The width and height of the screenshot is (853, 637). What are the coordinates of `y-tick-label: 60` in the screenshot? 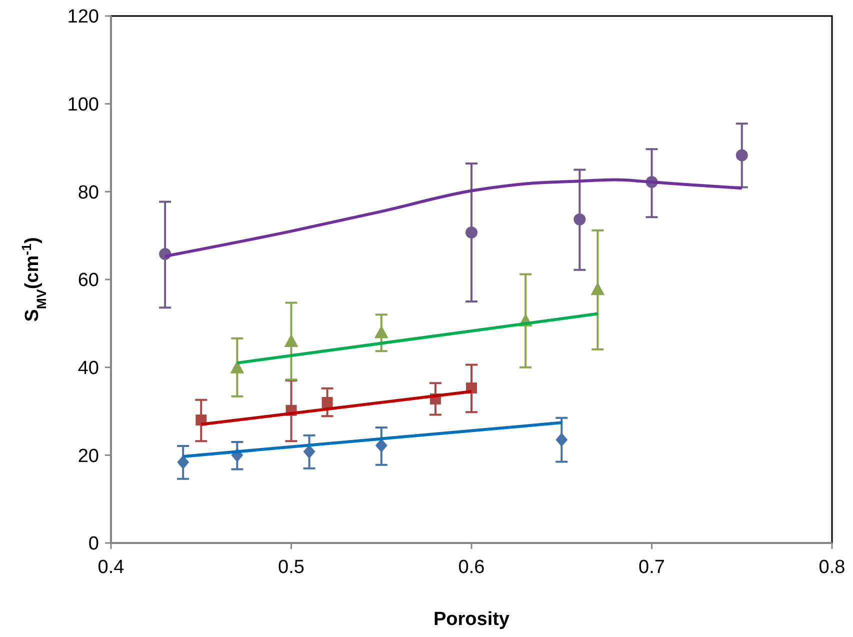 It's located at (88, 281).